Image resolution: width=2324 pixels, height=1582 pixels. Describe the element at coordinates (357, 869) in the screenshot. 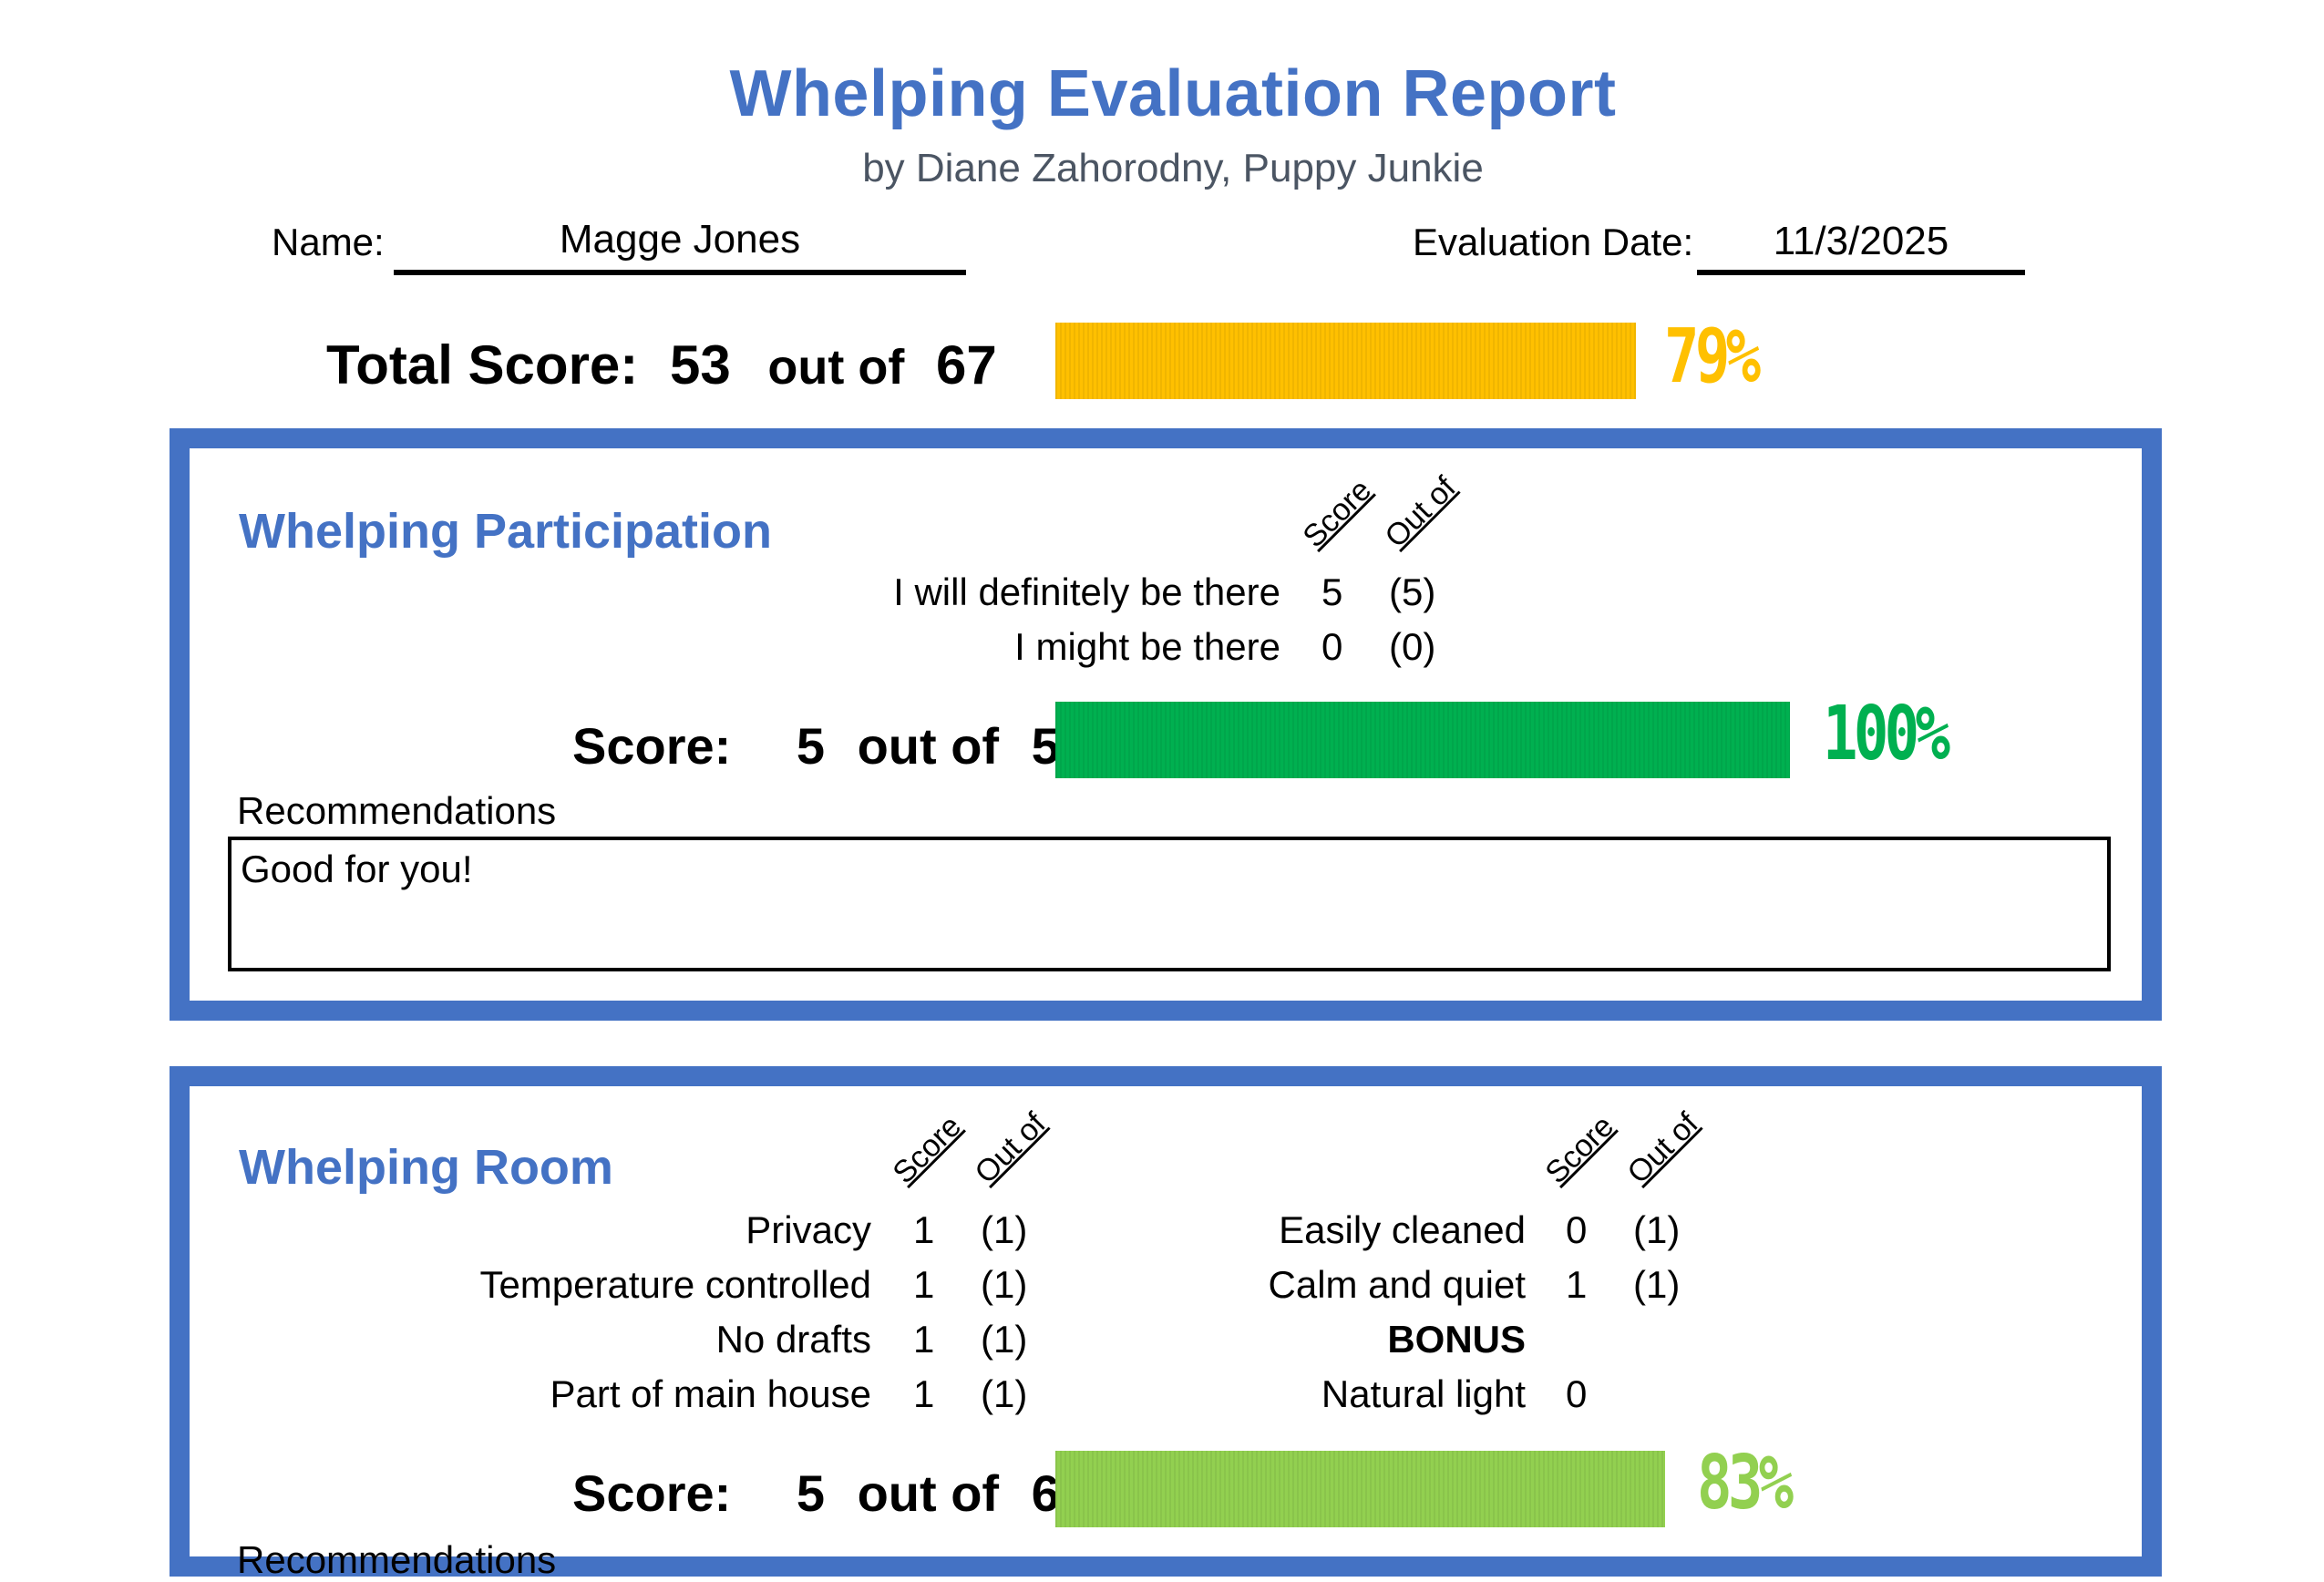

I see `participation-recommendation-text: Good for you!` at that location.